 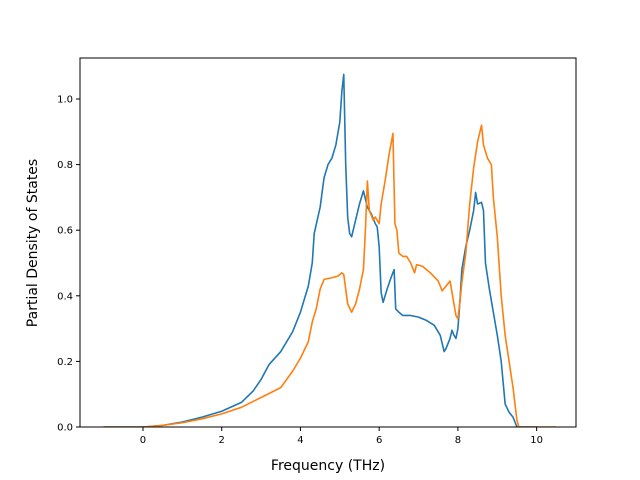 I want to click on y-axis-label: Partial Density of States, so click(x=33, y=243).